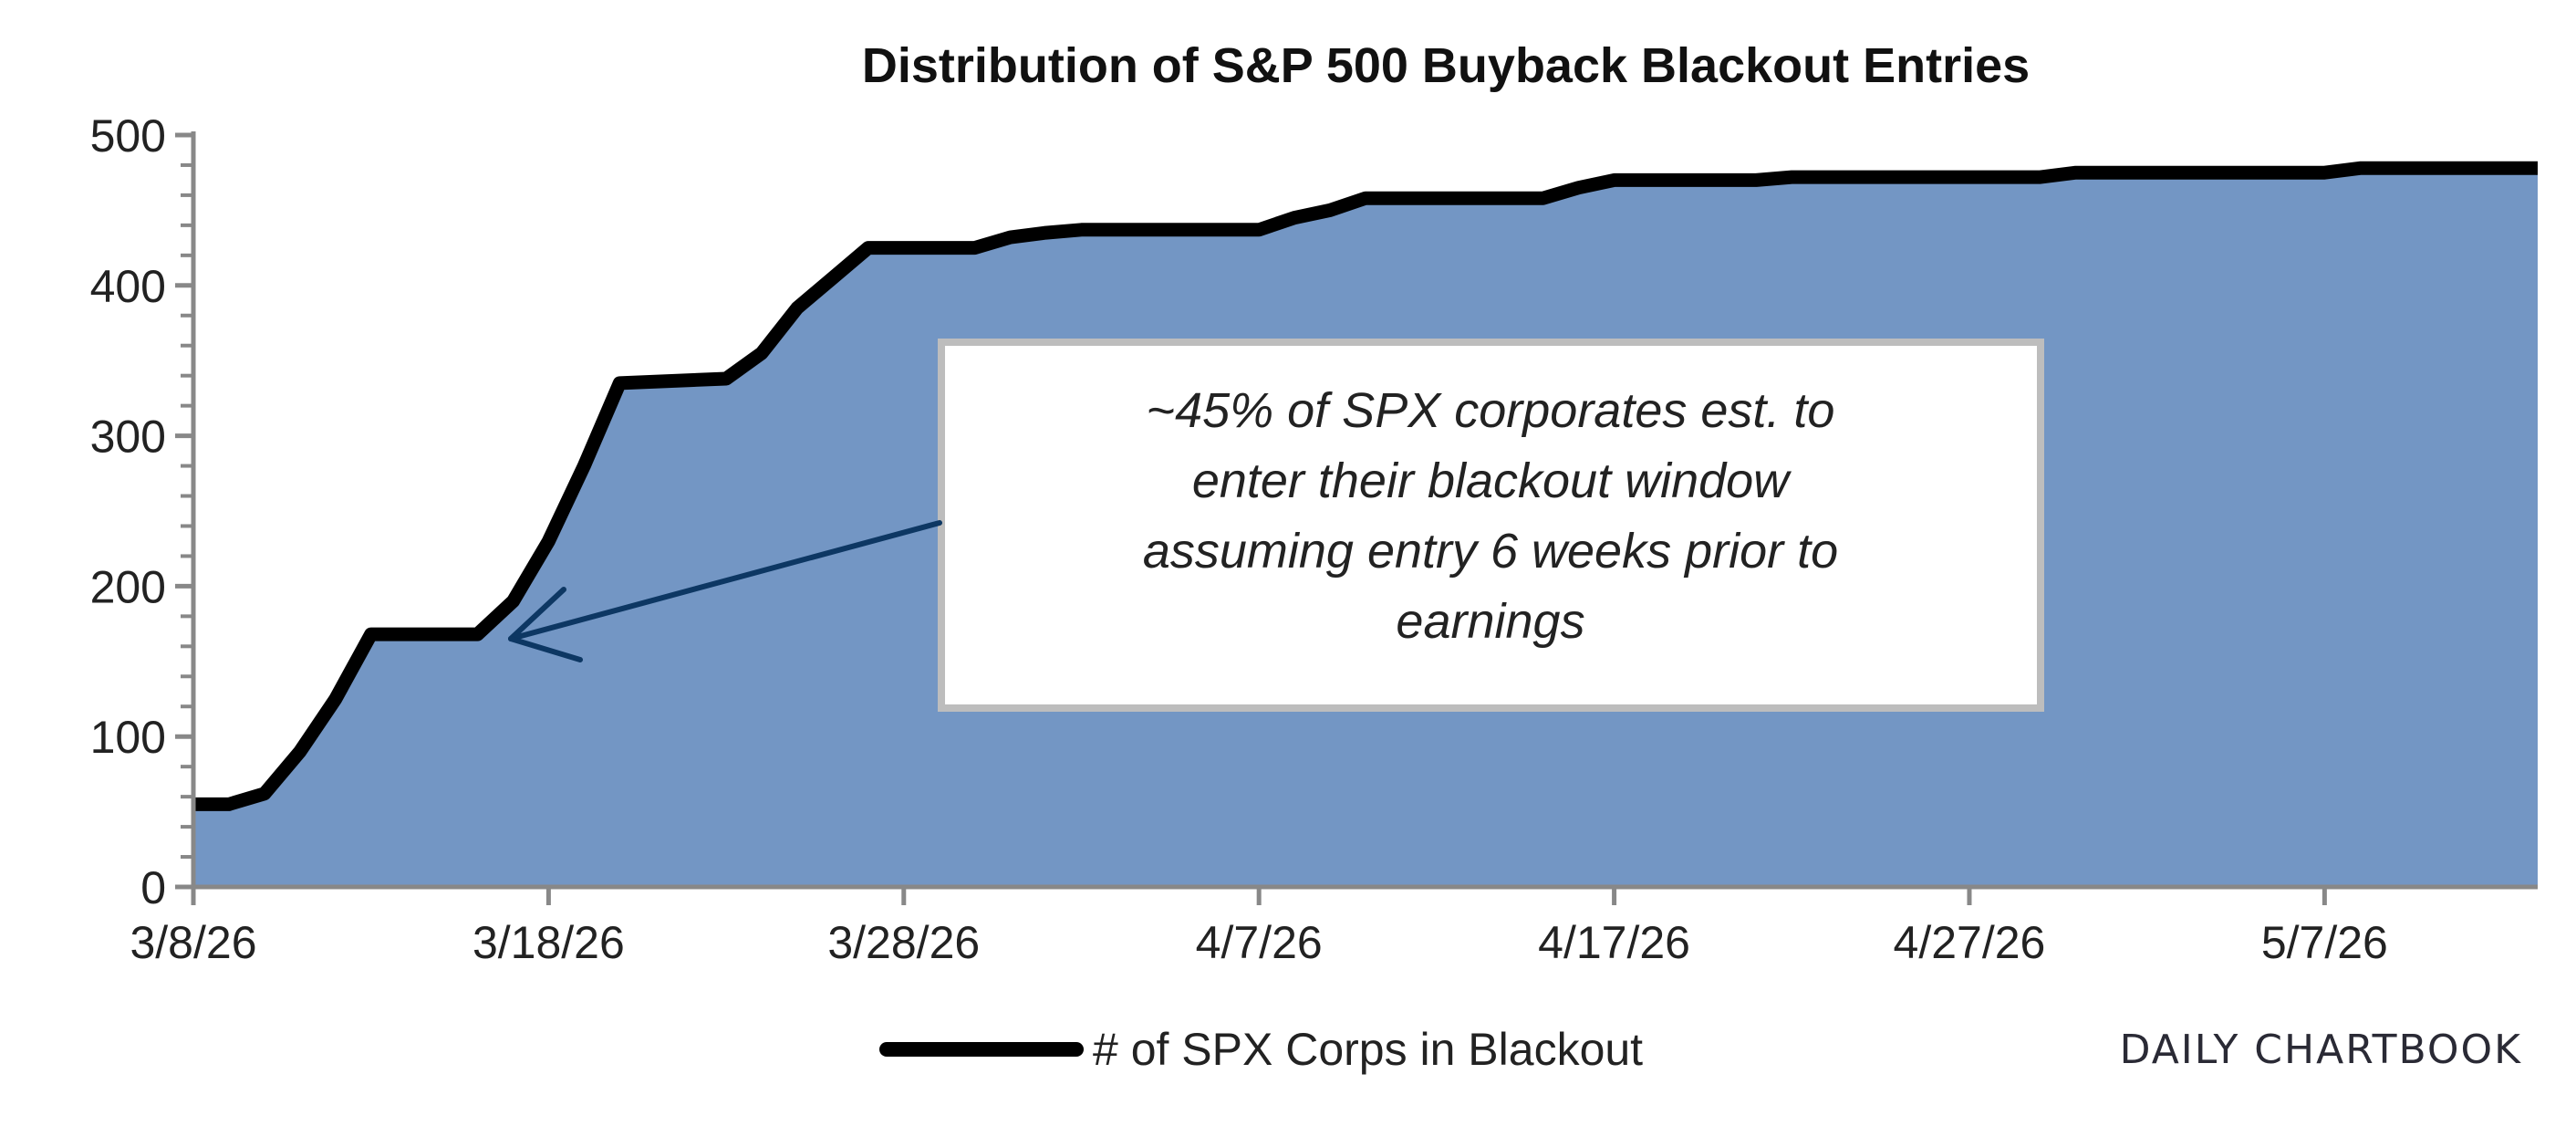 Image resolution: width=2576 pixels, height=1126 pixels. I want to click on x-tick-label: 3/8/26, so click(193, 943).